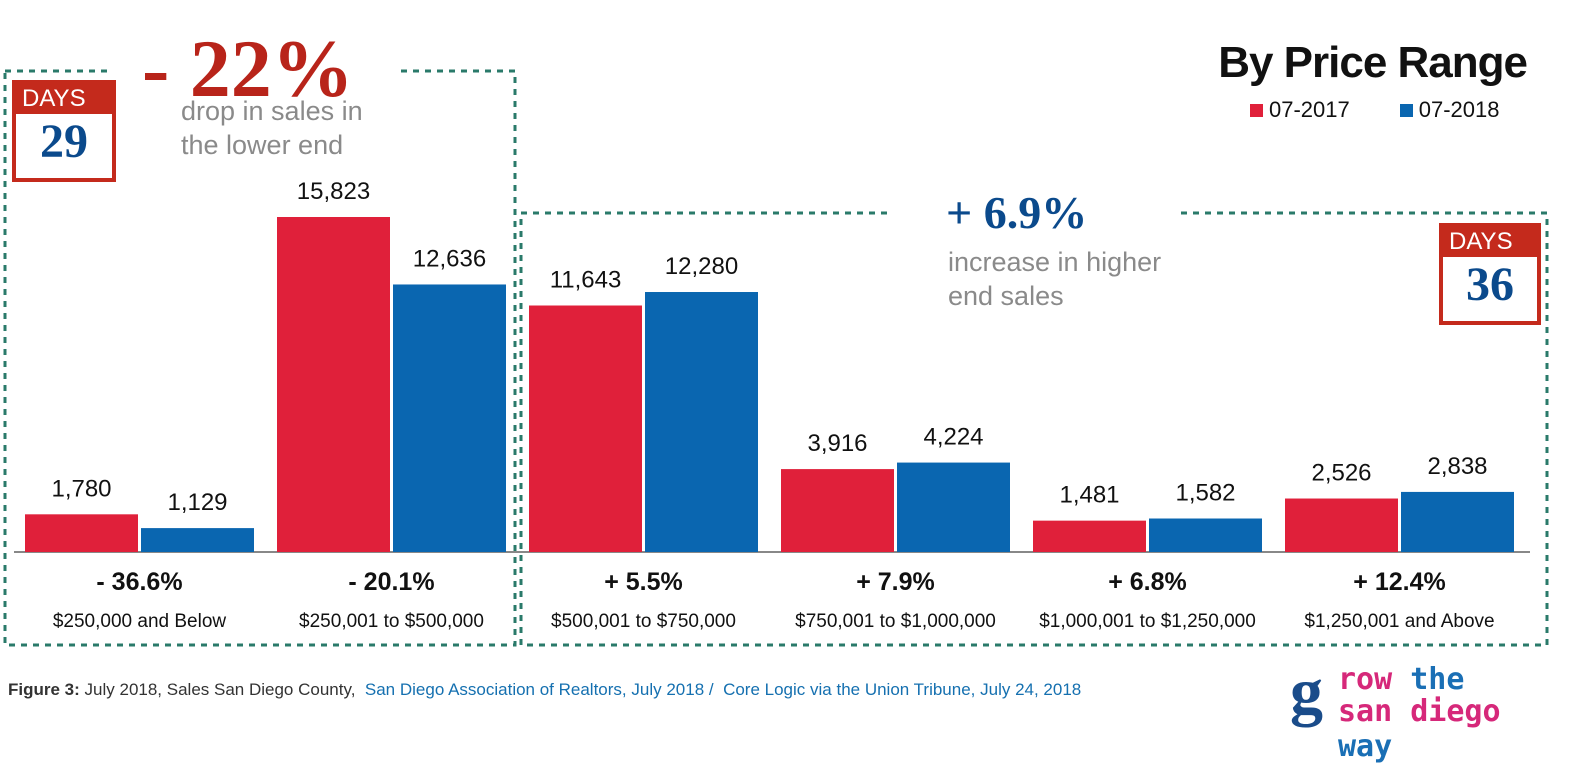 Image resolution: width=1569 pixels, height=764 pixels. Describe the element at coordinates (1006, 296) in the screenshot. I see `higher-end-note-line2: end sales` at that location.